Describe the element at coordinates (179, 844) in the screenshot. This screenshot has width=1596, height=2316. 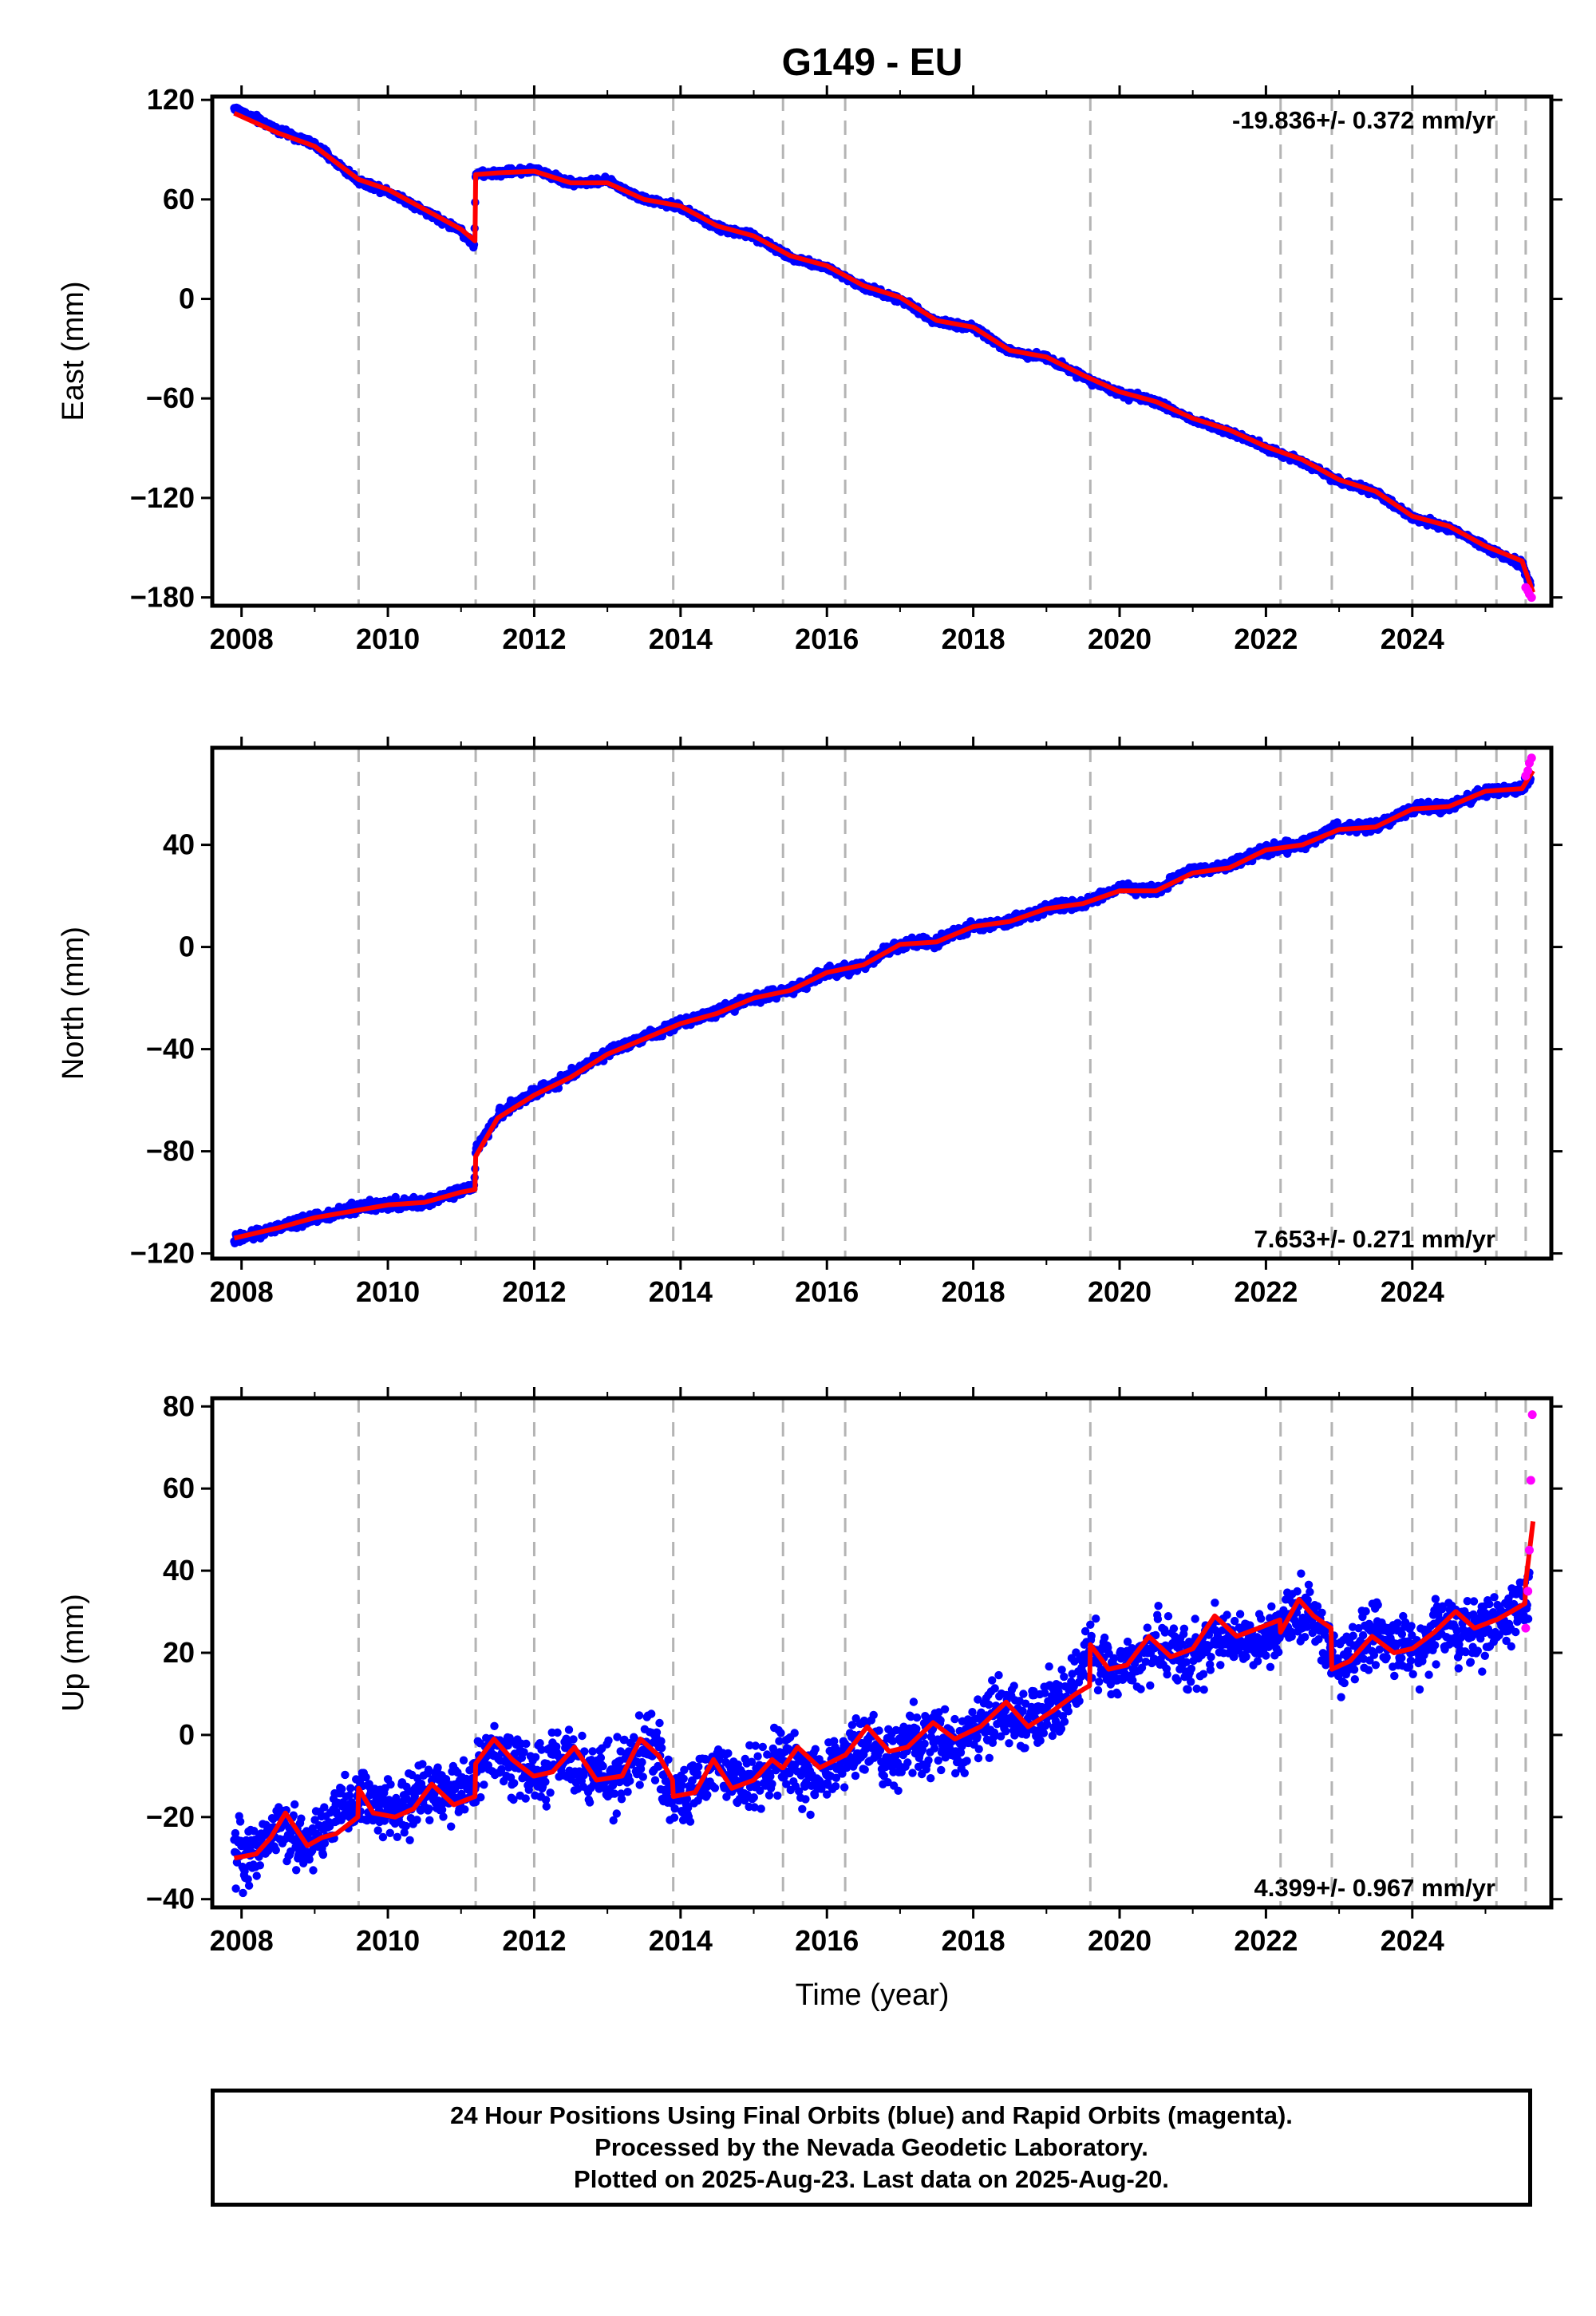
I see `y-tick-label: 40` at that location.